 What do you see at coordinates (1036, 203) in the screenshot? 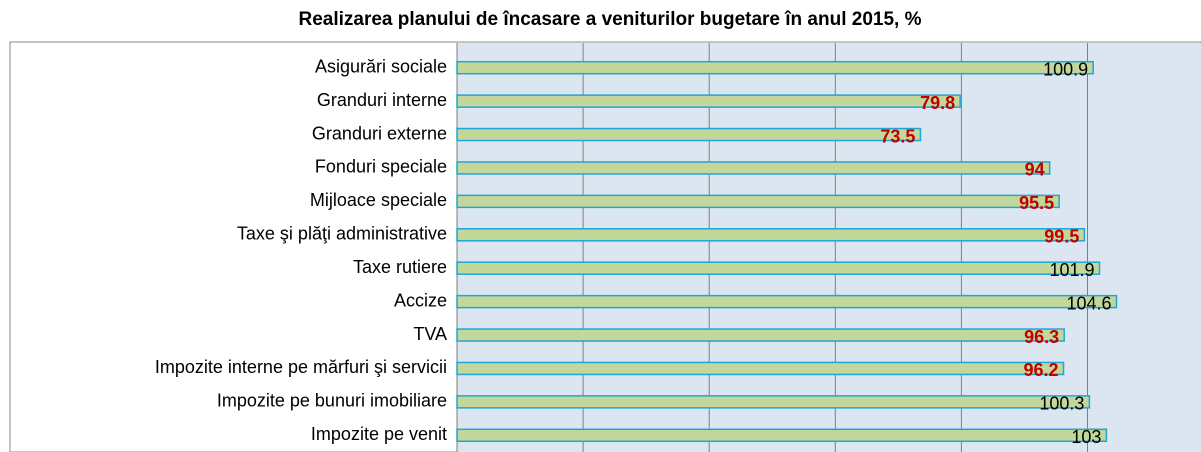
I see `data-label: 95.5` at bounding box center [1036, 203].